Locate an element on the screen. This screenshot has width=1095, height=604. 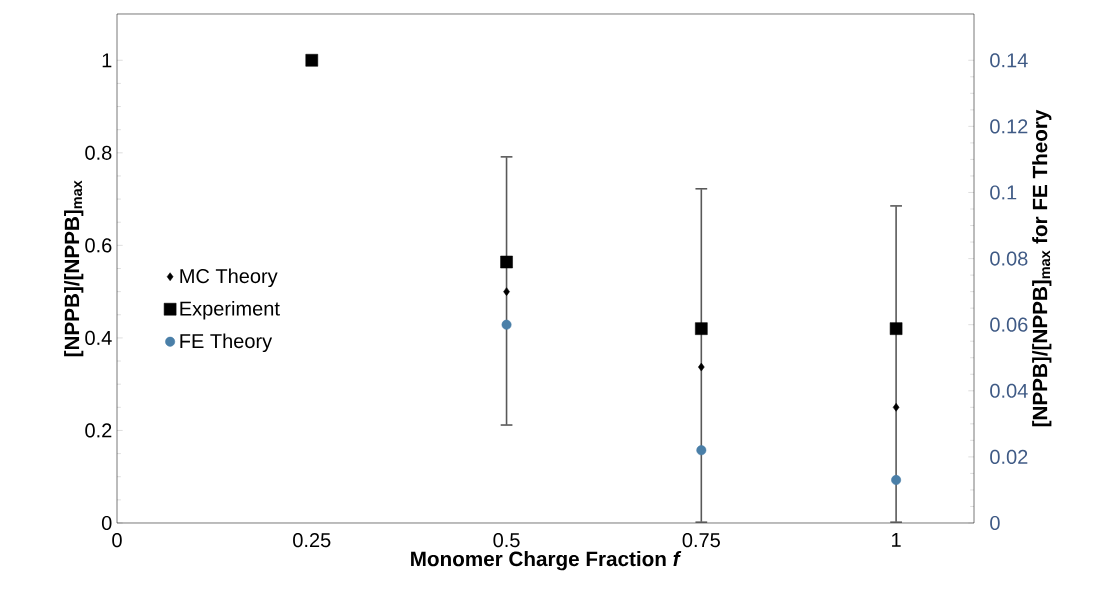
legend-label: FE Theory is located at coordinates (226, 343).